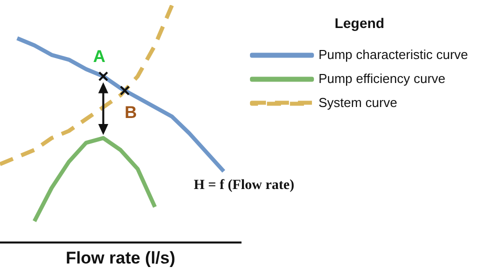 Image resolution: width=480 pixels, height=277 pixels. What do you see at coordinates (393, 54) in the screenshot?
I see `legend-label: Pump characteristic curve` at bounding box center [393, 54].